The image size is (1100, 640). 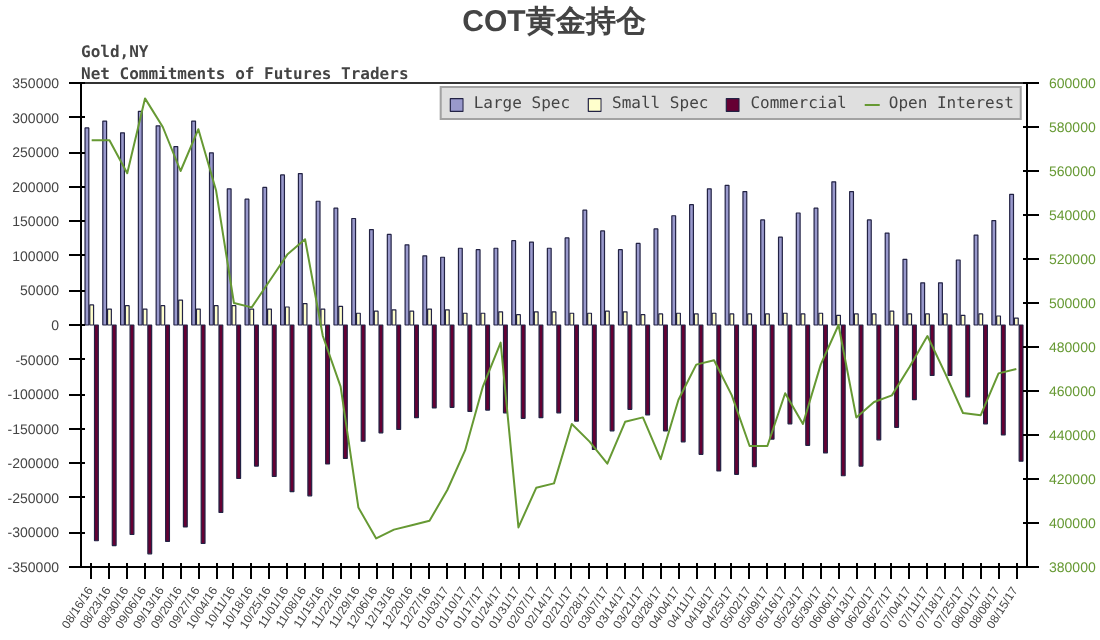 What do you see at coordinates (115, 52) in the screenshot?
I see `text: Gold,NY` at bounding box center [115, 52].